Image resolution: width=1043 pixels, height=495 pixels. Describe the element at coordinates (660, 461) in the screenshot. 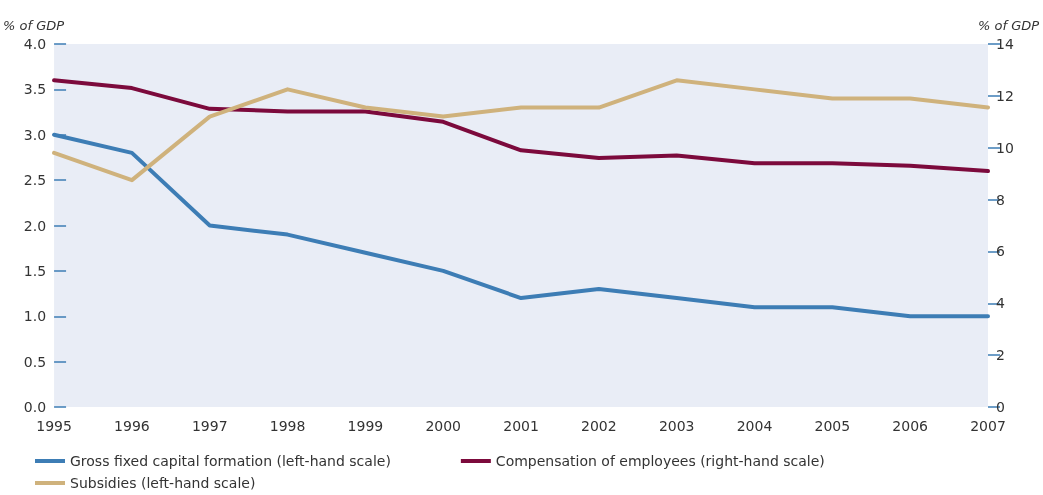

I see `legend-label: Compensation of employees (right-hand scale)` at that location.